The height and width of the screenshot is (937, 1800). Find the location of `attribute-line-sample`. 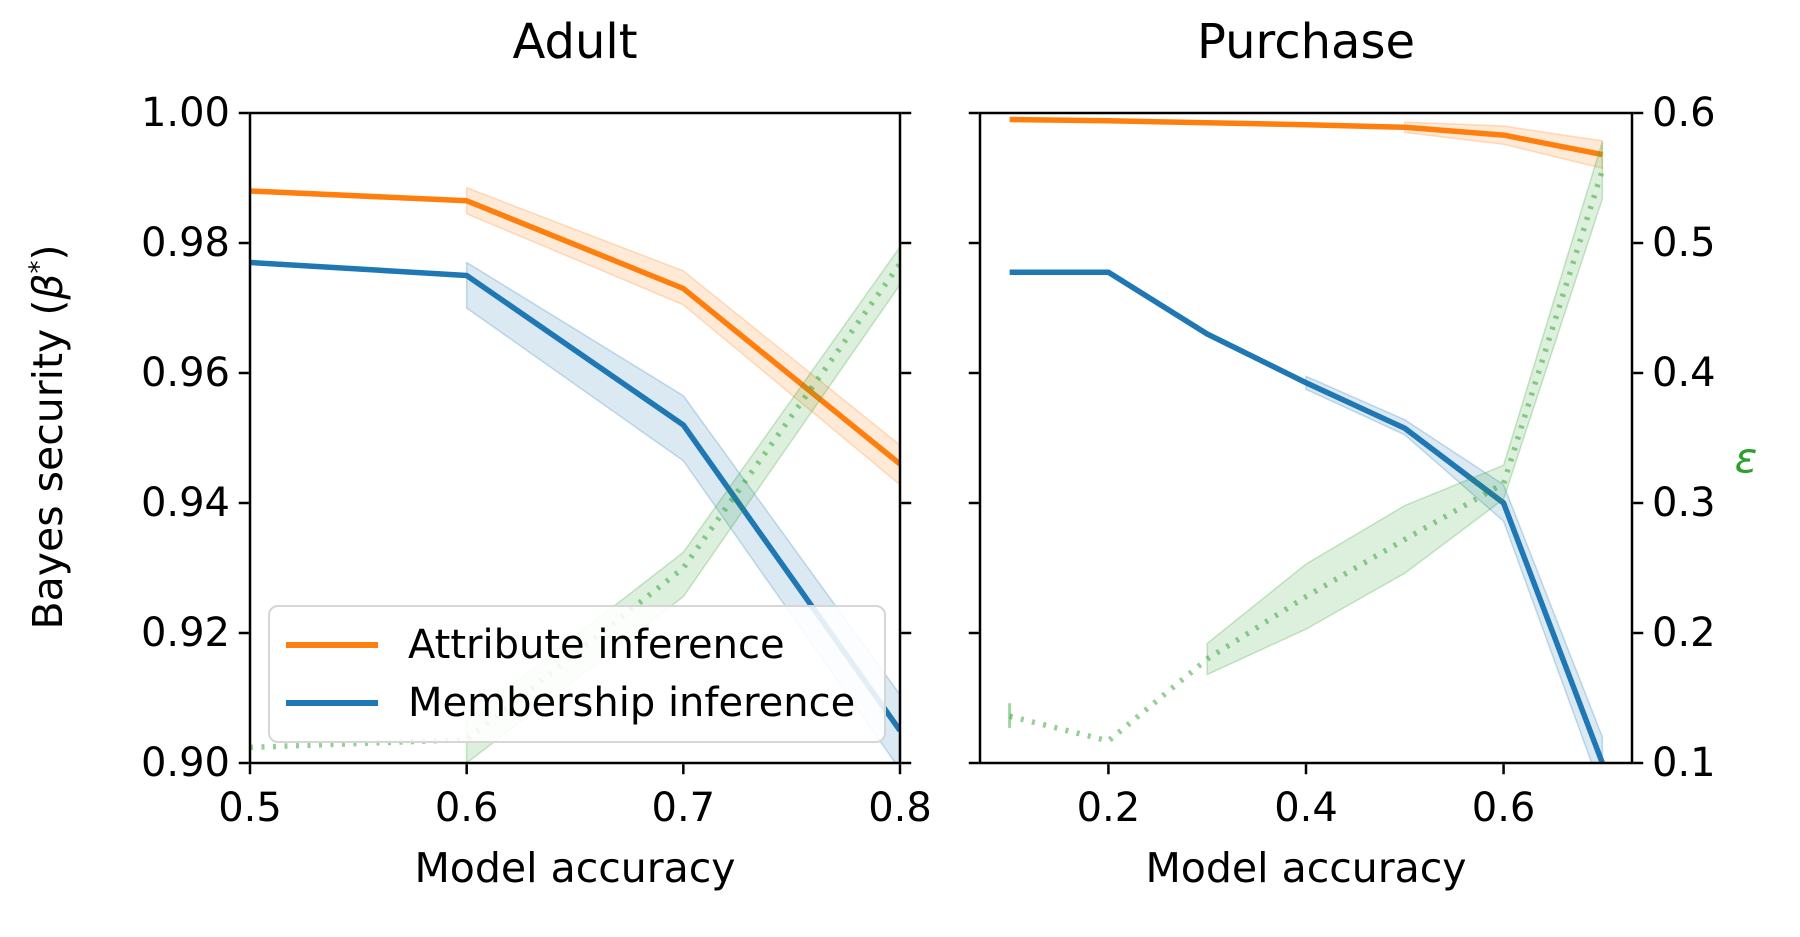

attribute-line-sample is located at coordinates (332, 645).